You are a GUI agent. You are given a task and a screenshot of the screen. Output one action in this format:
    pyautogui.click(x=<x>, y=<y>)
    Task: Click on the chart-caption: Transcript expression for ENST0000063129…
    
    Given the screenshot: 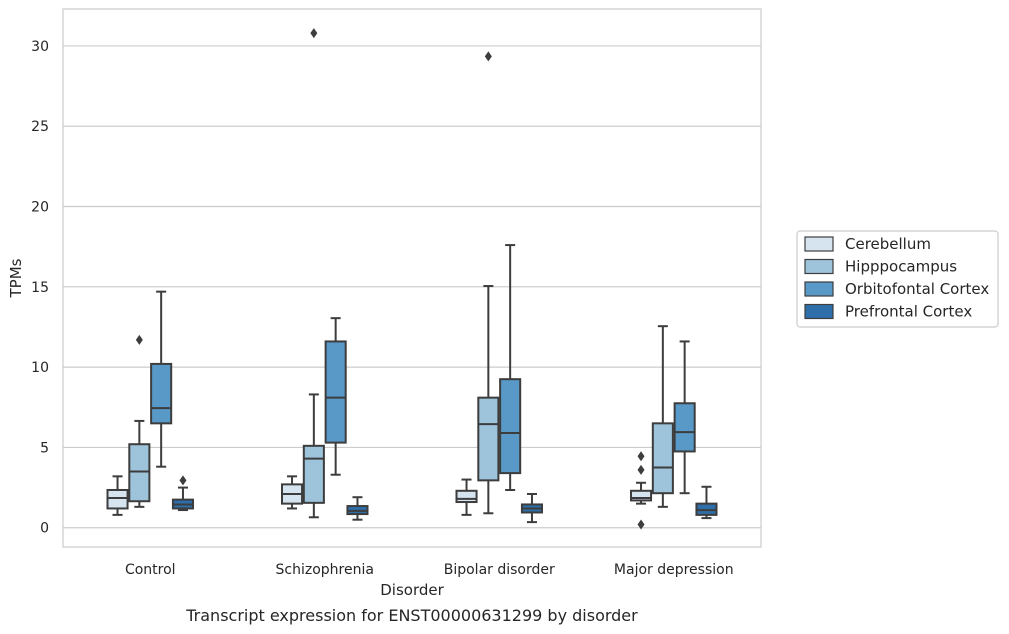 What is the action you would take?
    pyautogui.click(x=412, y=615)
    